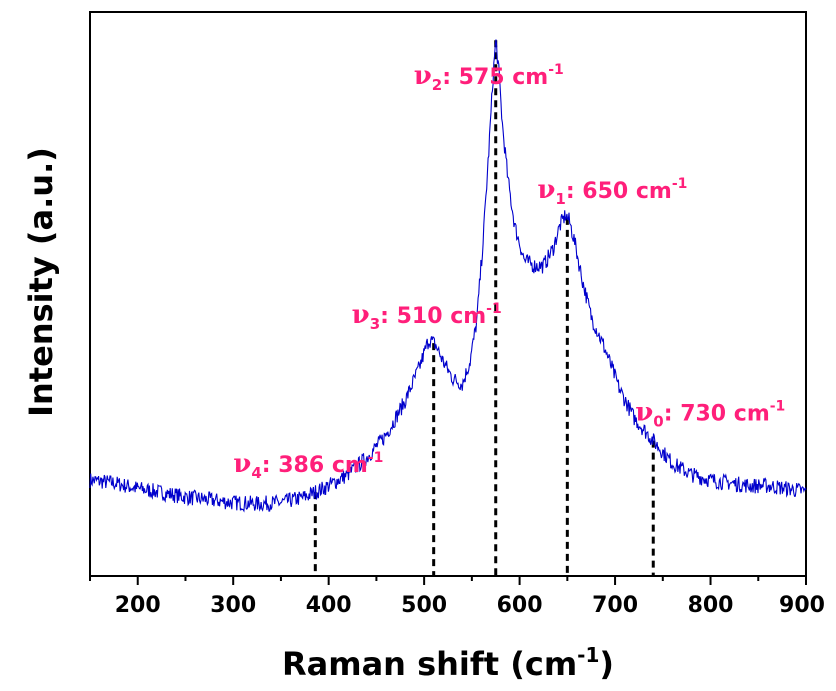  What do you see at coordinates (315, 465) in the screenshot?
I see `peak-label-text: : 386 cm` at bounding box center [315, 465].